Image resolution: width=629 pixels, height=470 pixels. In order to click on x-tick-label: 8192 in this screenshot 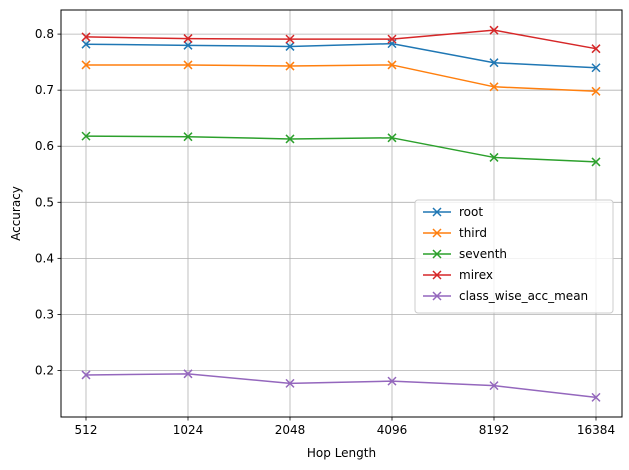, I will do `click(494, 430)`.